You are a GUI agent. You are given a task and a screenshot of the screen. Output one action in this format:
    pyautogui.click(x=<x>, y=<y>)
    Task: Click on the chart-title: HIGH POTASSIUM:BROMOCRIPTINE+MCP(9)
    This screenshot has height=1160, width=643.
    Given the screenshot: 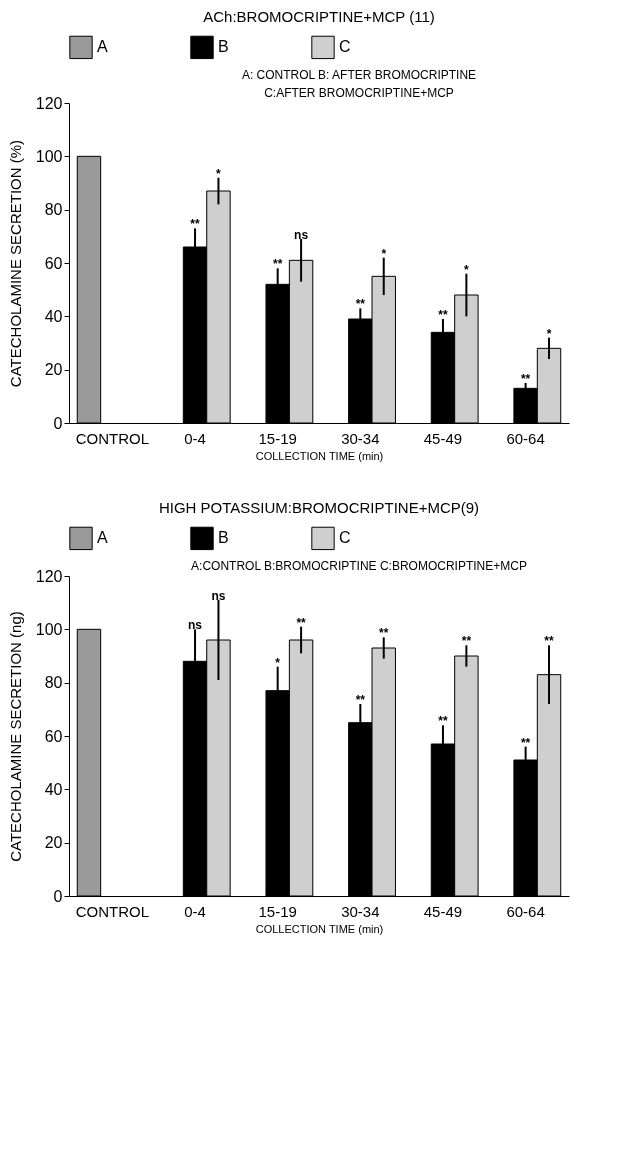 What is the action you would take?
    pyautogui.click(x=319, y=507)
    